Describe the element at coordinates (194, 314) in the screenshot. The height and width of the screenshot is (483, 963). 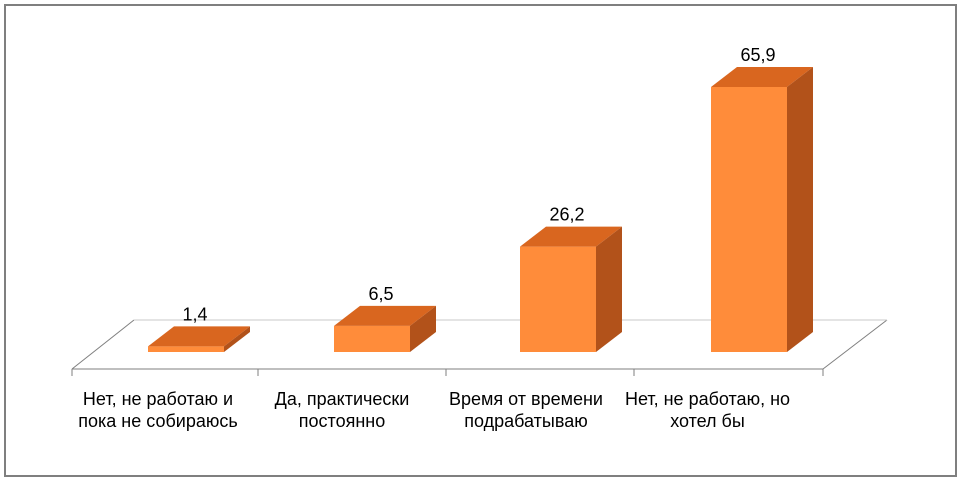
I see `data-label-1: 1,4` at that location.